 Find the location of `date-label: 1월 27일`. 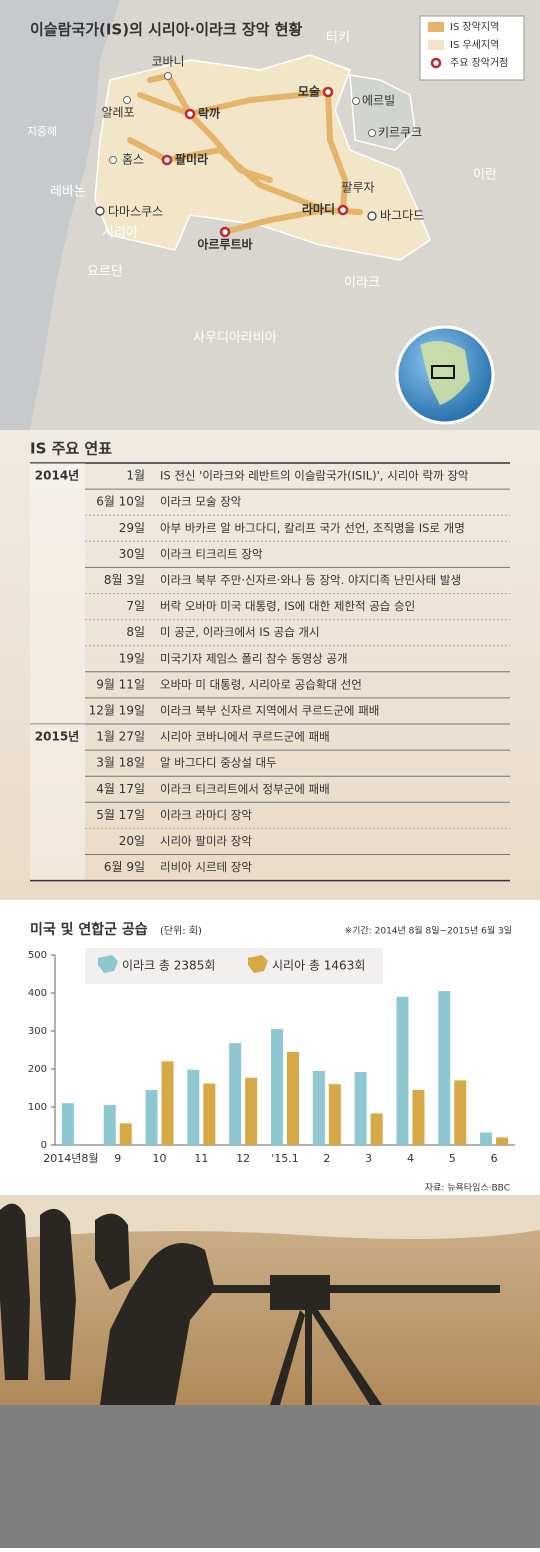

date-label: 1월 27일 is located at coordinates (120, 737).